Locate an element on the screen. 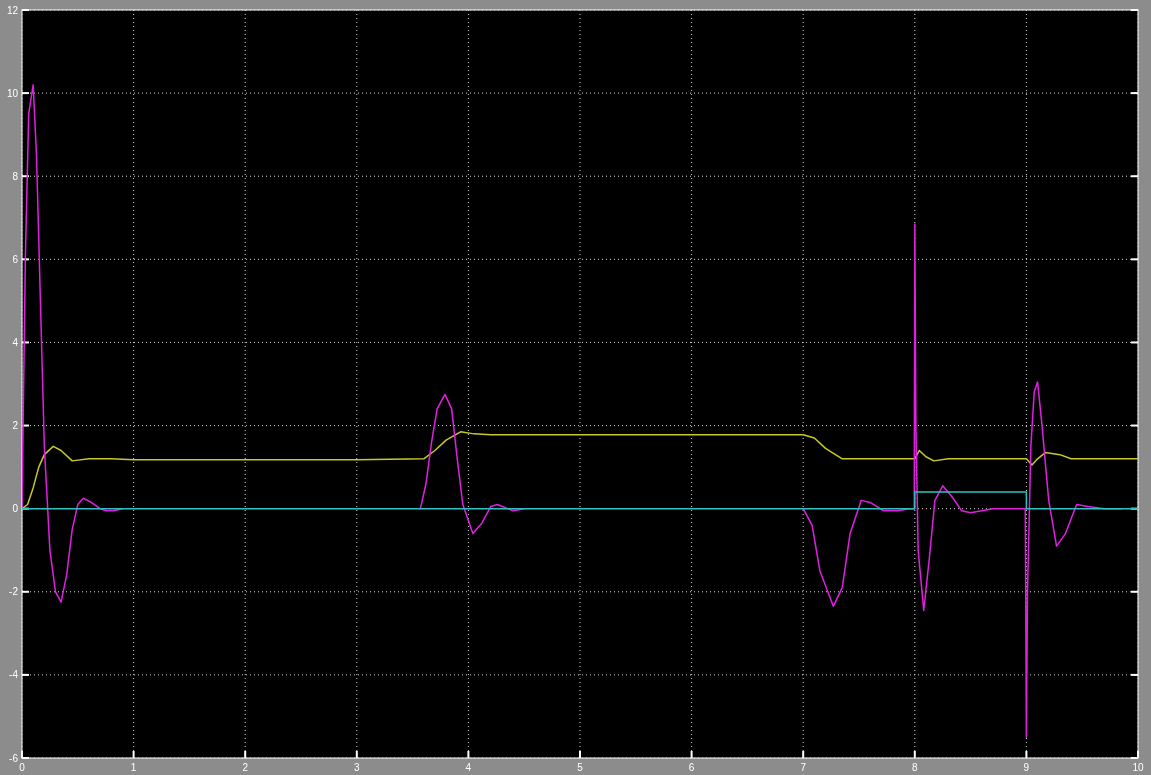  y-tick-label: 6 is located at coordinates (15, 259).